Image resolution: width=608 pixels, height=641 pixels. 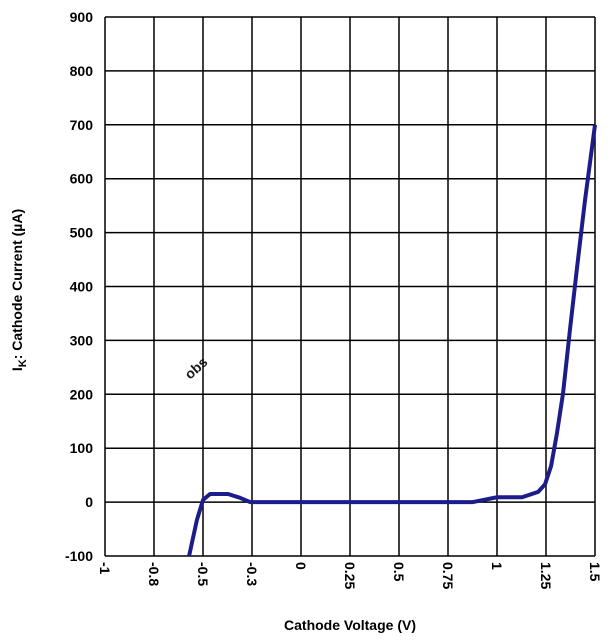 I want to click on y-axis-title-sub: K, so click(x=23, y=363).